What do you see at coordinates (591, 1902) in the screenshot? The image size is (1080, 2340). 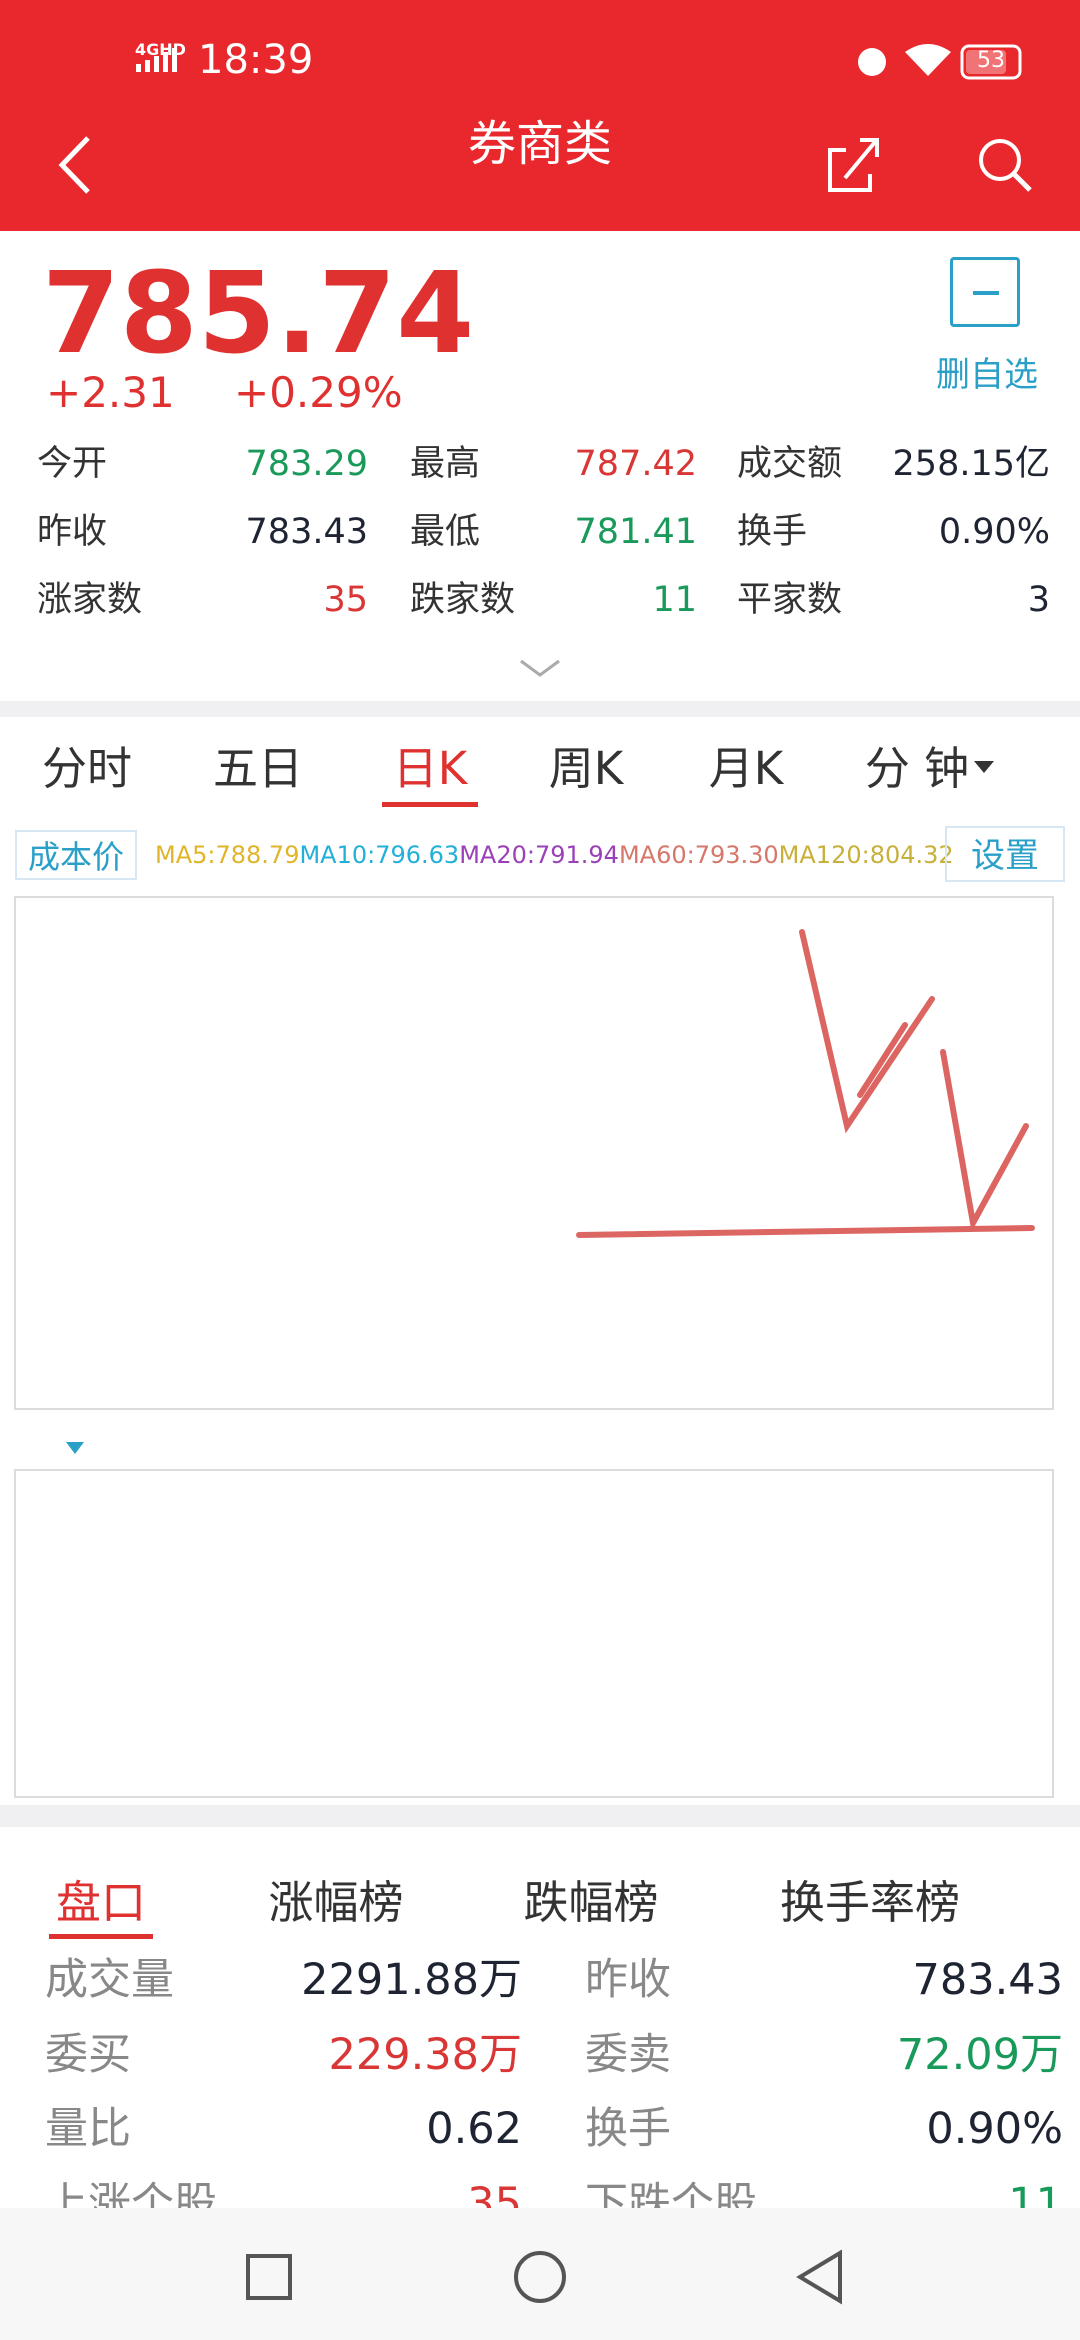 I see `panel-tab: 跌幅榜` at bounding box center [591, 1902].